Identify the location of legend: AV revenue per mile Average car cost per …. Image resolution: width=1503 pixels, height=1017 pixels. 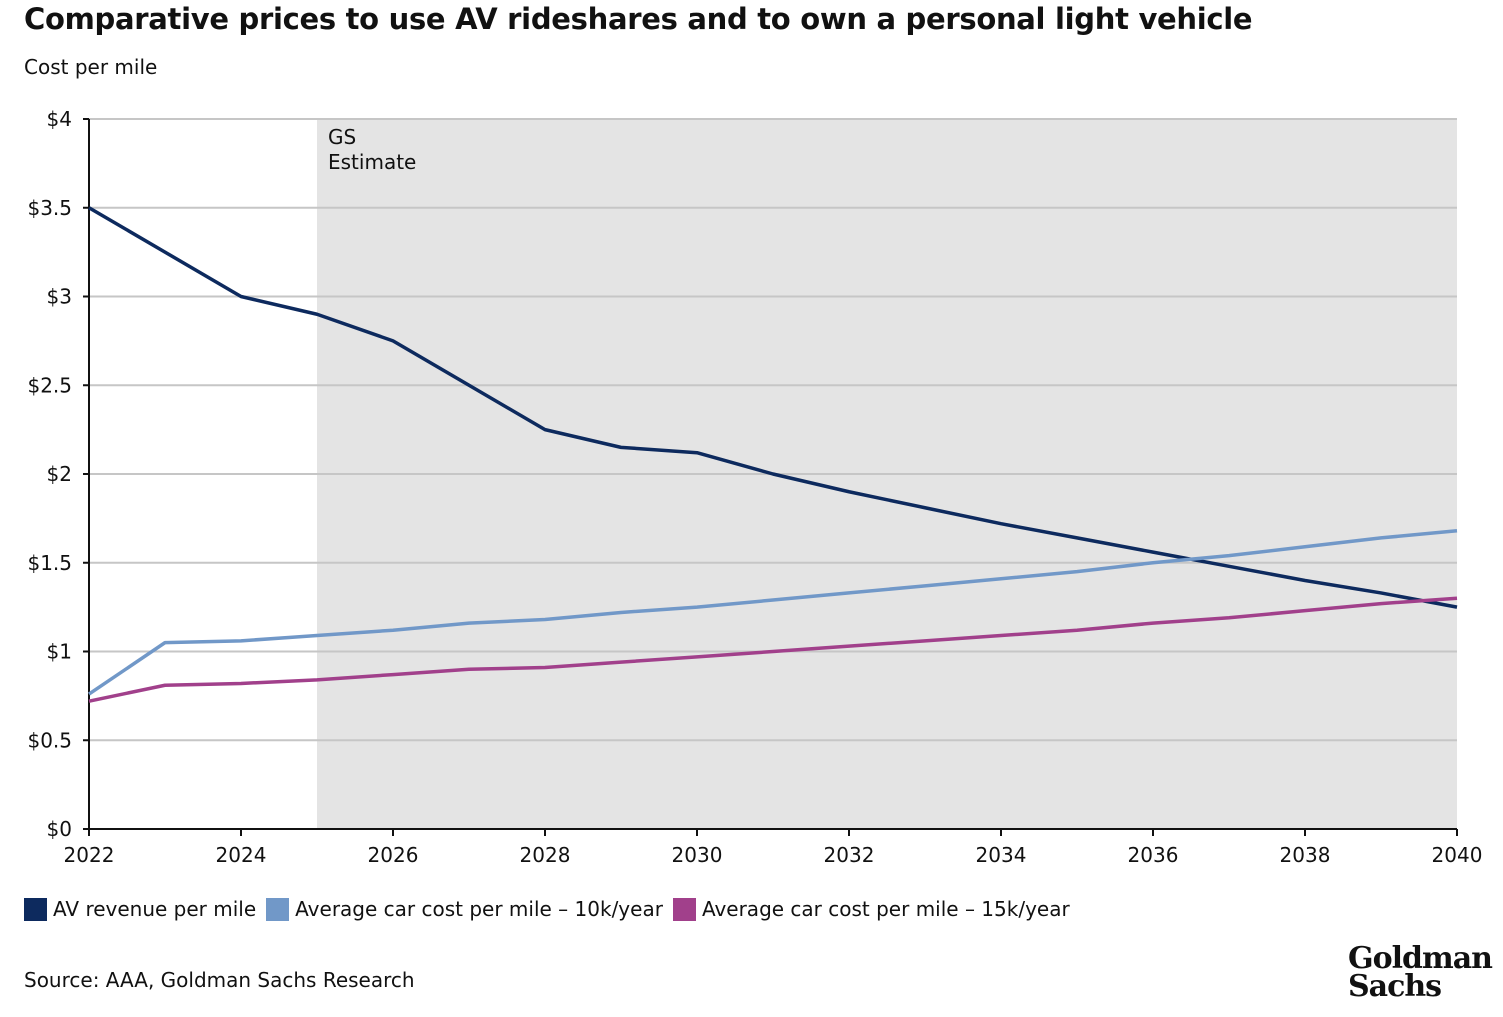
(547, 909).